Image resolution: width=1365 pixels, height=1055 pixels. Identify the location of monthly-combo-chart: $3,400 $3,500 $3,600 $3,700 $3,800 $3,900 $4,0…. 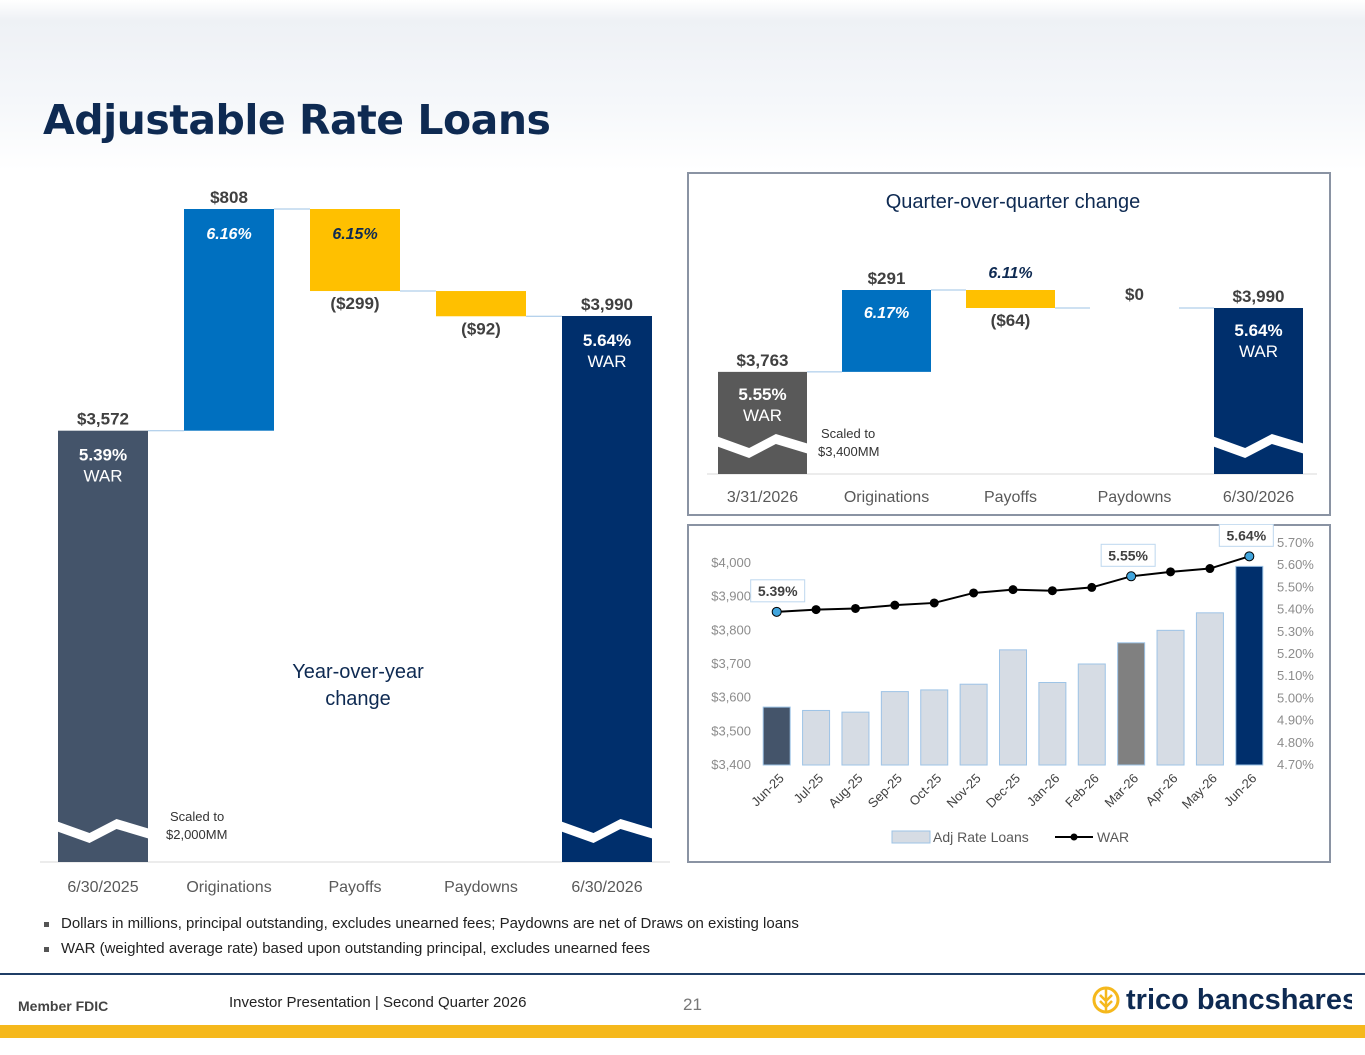
(1012, 684).